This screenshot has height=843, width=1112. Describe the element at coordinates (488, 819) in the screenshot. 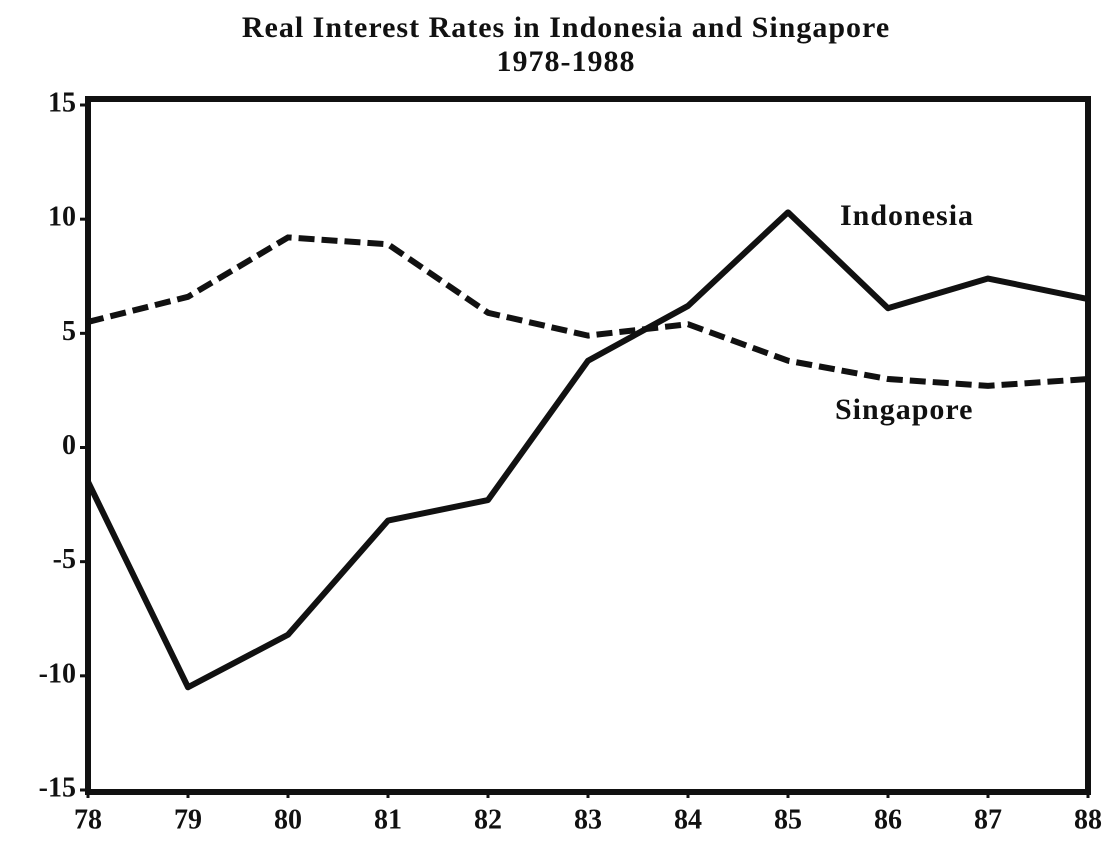

I see `x-tick-label: 82` at that location.